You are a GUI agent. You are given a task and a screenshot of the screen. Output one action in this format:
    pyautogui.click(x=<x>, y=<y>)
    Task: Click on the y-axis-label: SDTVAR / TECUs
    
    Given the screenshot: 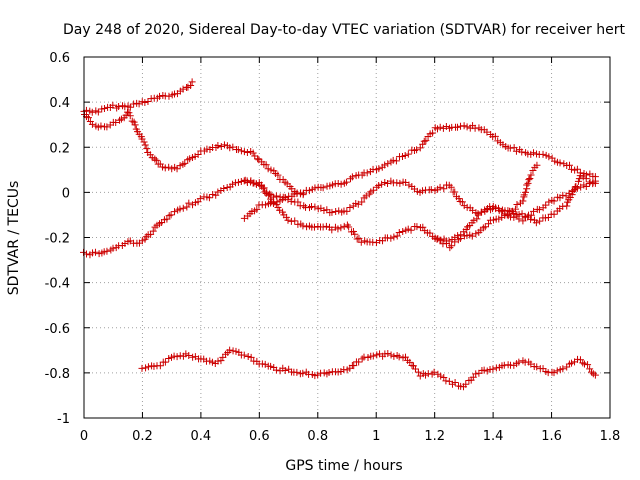 What is the action you would take?
    pyautogui.click(x=14, y=238)
    